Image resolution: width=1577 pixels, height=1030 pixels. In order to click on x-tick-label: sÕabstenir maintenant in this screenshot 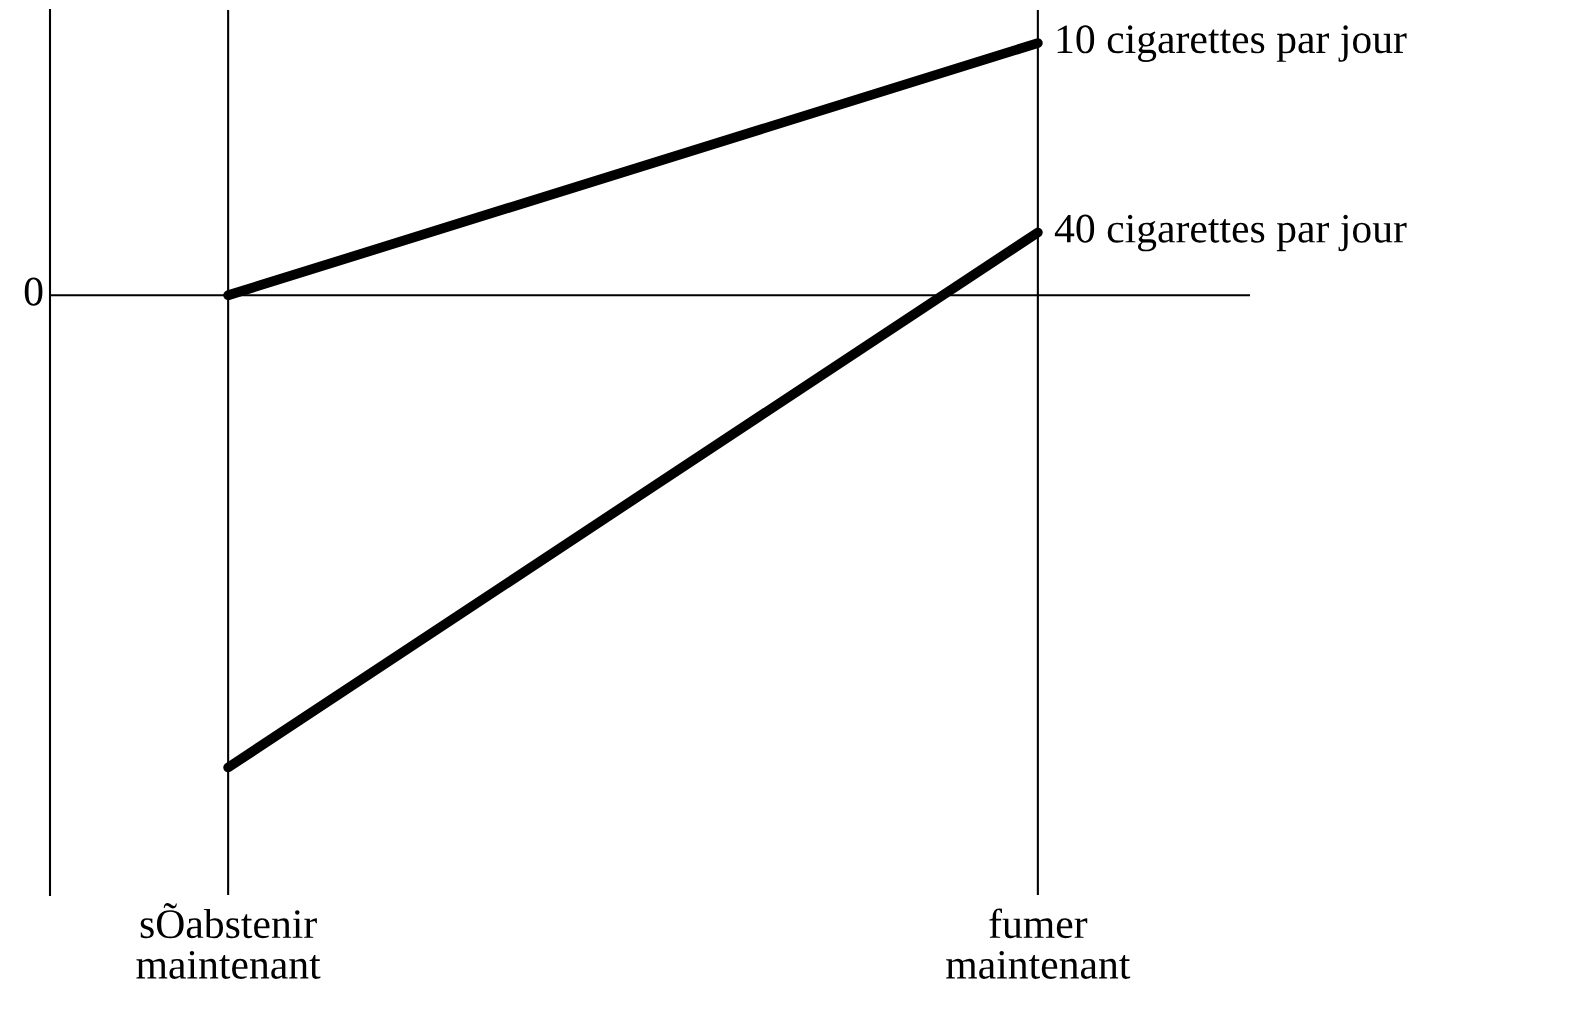, I will do `click(228, 941)`.